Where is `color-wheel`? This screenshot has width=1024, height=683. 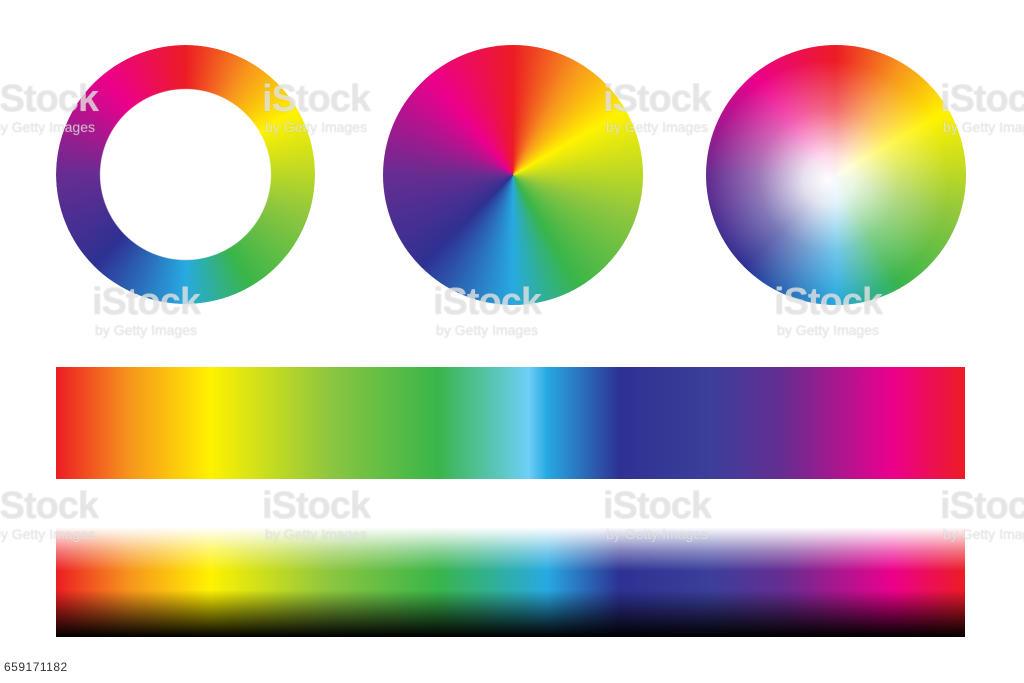
color-wheel is located at coordinates (513, 175).